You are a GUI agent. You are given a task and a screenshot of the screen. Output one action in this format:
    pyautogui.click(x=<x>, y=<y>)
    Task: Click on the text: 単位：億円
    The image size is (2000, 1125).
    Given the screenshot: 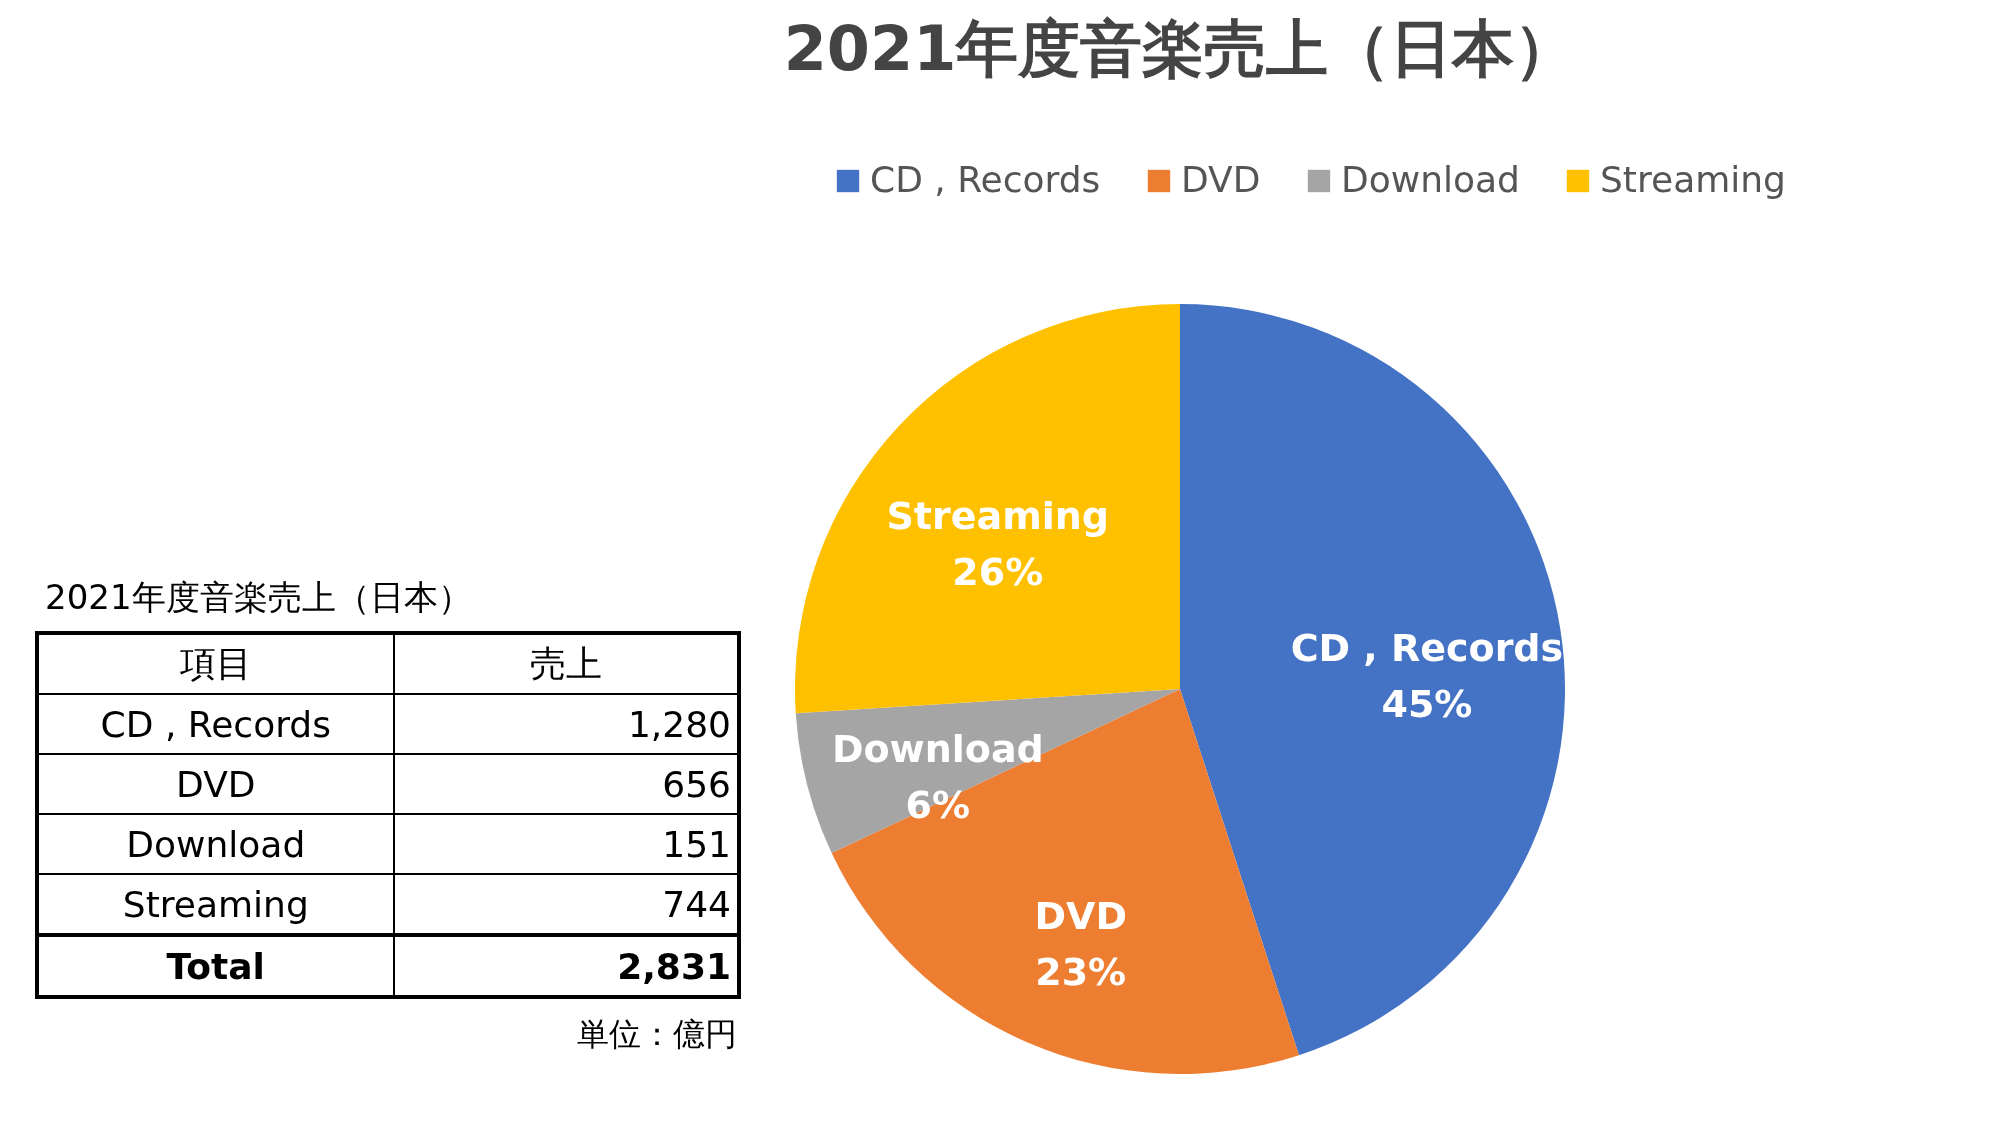 What is the action you would take?
    pyautogui.click(x=657, y=1034)
    